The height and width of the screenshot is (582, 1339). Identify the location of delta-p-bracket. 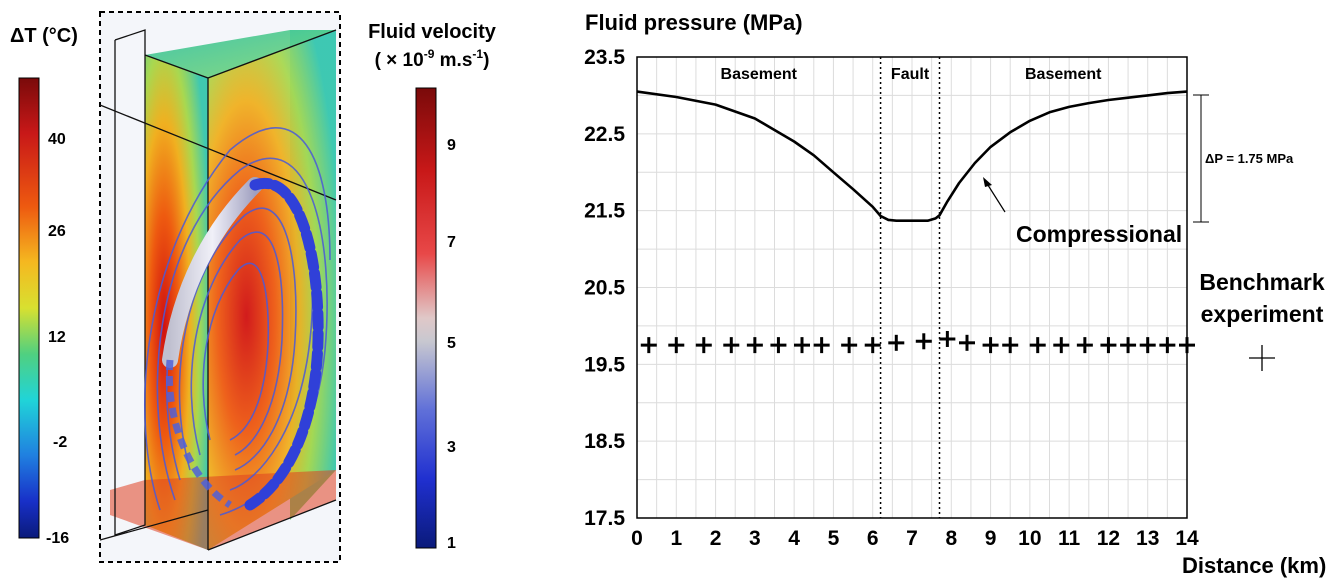
(1201, 158).